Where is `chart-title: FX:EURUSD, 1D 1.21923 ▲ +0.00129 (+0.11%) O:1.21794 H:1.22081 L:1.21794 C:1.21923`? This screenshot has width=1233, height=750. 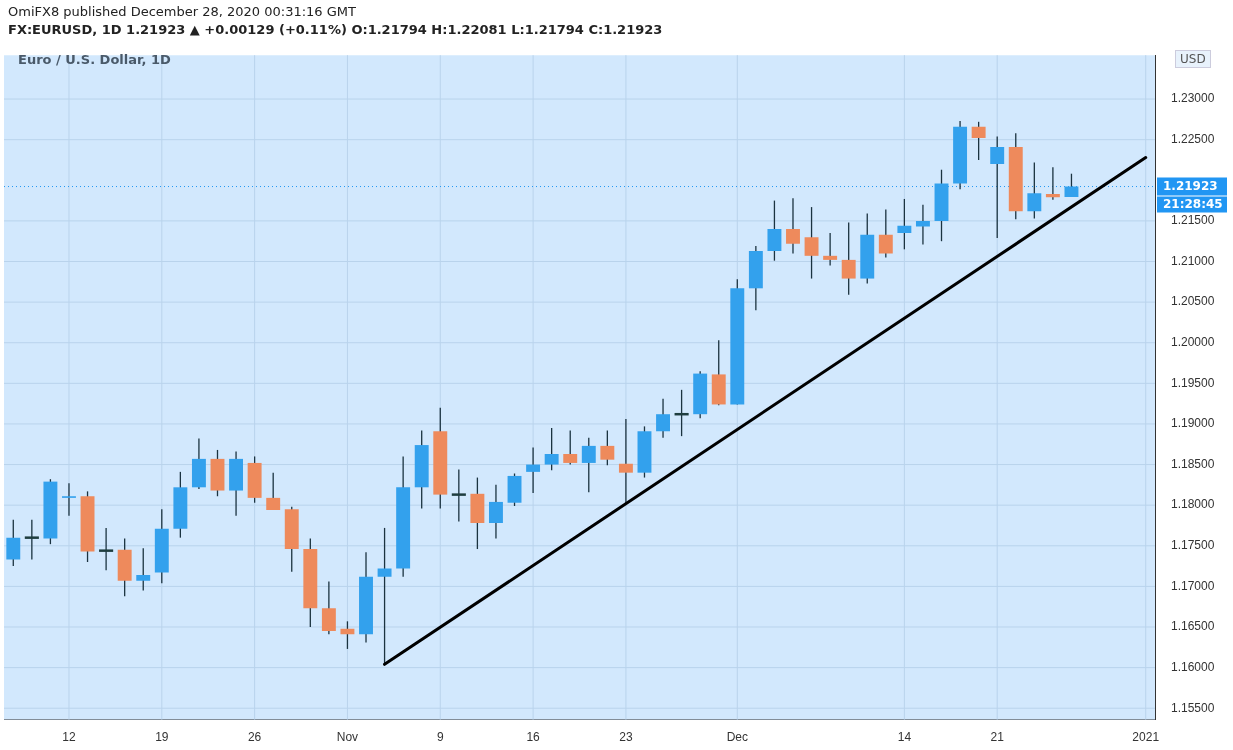
chart-title: FX:EURUSD, 1D 1.21923 ▲ +0.00129 (+0.11%) O:1.21794 H:1.22081 L:1.21794 C:1.21923 is located at coordinates (335, 29).